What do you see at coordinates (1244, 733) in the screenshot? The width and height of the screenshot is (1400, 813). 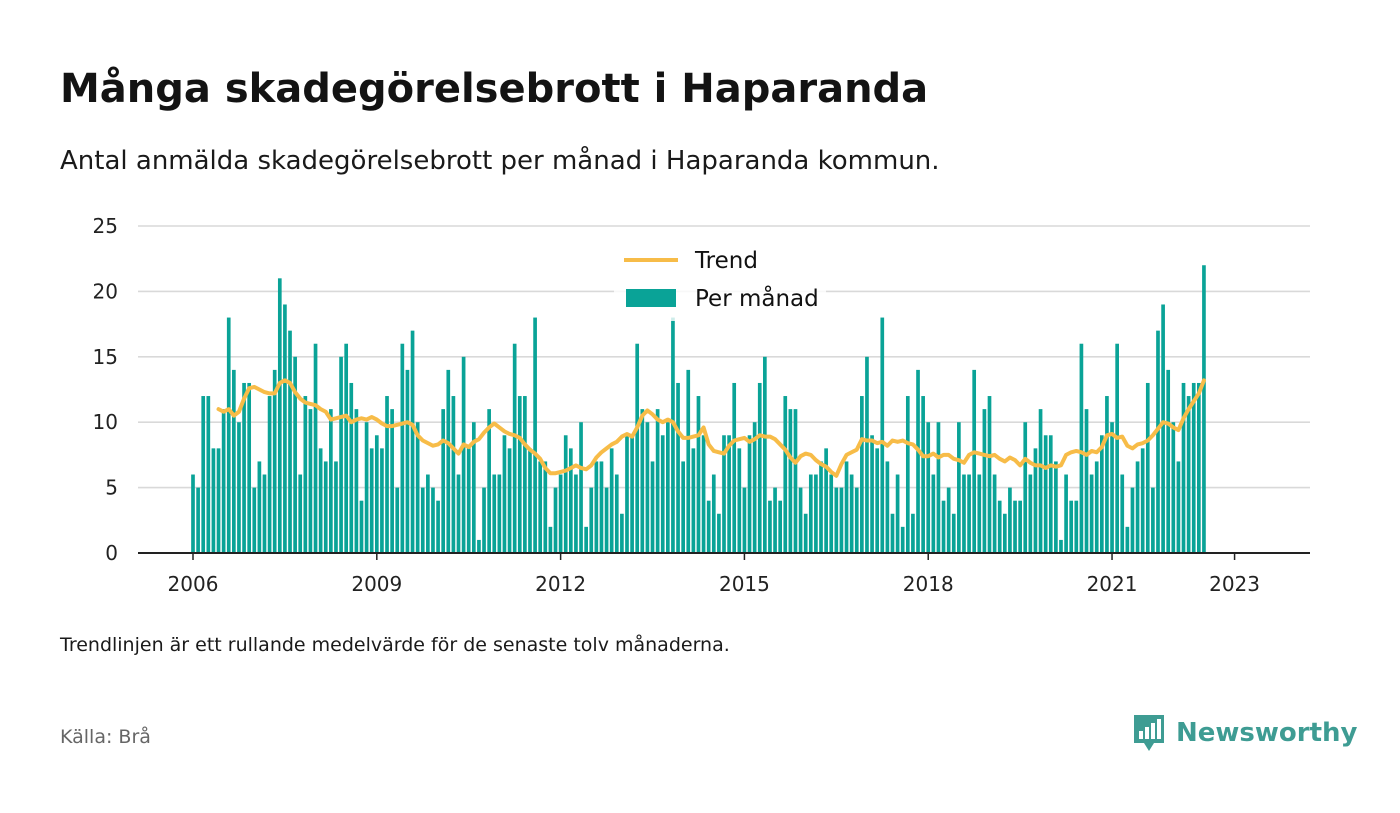 I see `brand-logo: Newsworthy` at bounding box center [1244, 733].